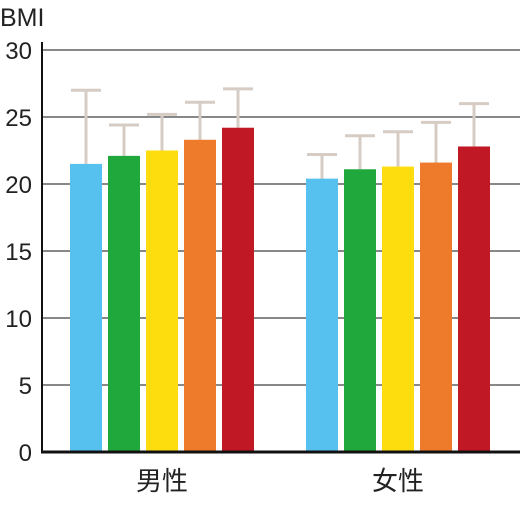 The height and width of the screenshot is (505, 520). Describe the element at coordinates (18, 319) in the screenshot. I see `y-tick-label-10: 10` at that location.